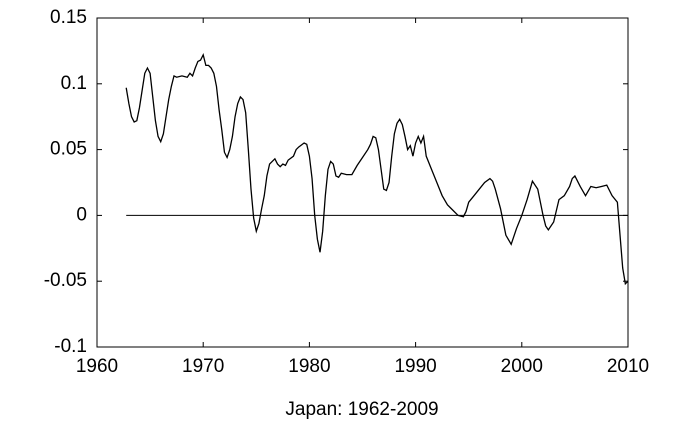  Describe the element at coordinates (81, 214) in the screenshot. I see `y-tick-label: 0` at that location.